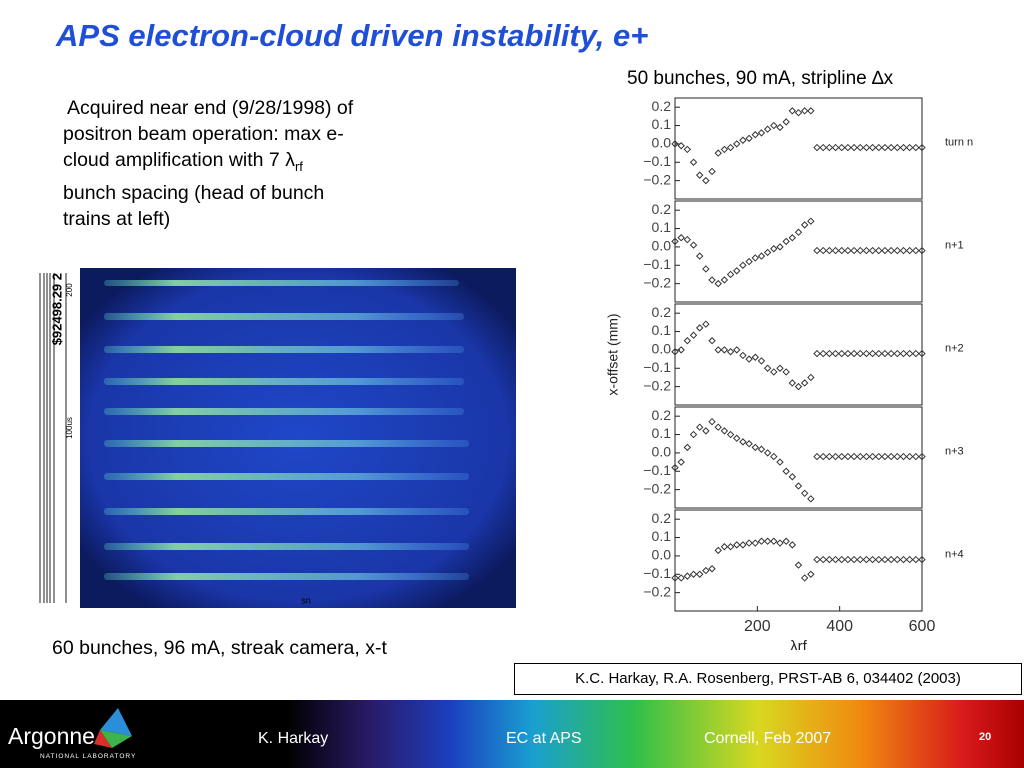 Image resolution: width=1024 pixels, height=768 pixels. I want to click on image-label: sn, so click(306, 600).